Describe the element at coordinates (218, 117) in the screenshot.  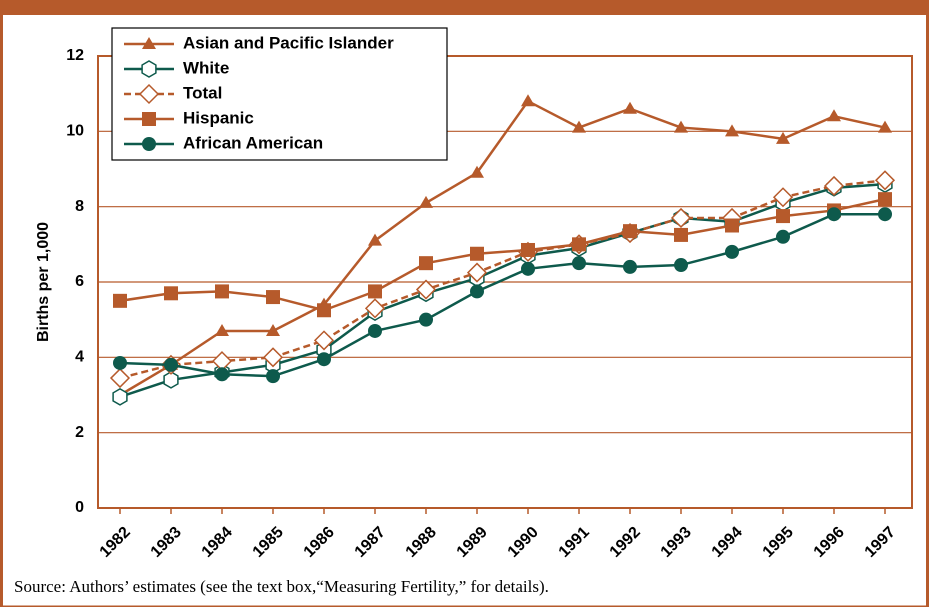
I see `legend-label: Hispanic` at that location.